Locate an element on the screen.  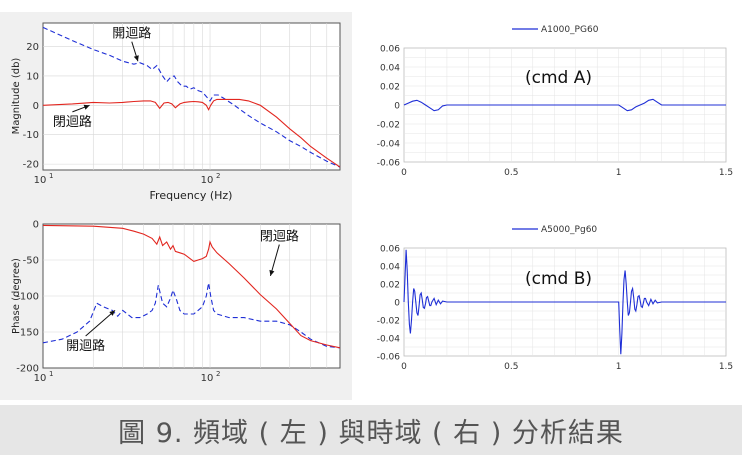
y-tick-label: -200 is located at coordinates (27, 369).